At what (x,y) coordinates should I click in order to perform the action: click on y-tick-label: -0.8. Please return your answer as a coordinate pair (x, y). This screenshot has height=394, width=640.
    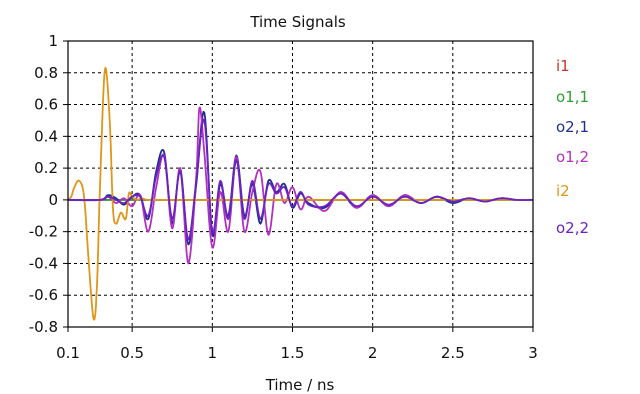
    Looking at the image, I should click on (43, 327).